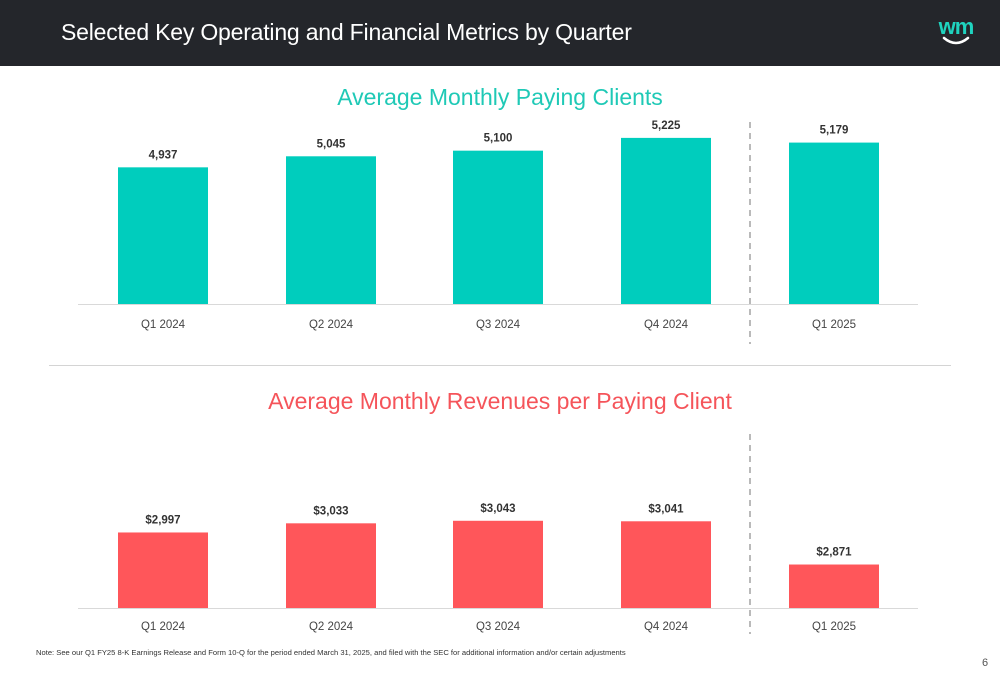 This screenshot has height=685, width=1000. What do you see at coordinates (498, 627) in the screenshot?
I see `revenue-category-label-3: Q3 2024` at bounding box center [498, 627].